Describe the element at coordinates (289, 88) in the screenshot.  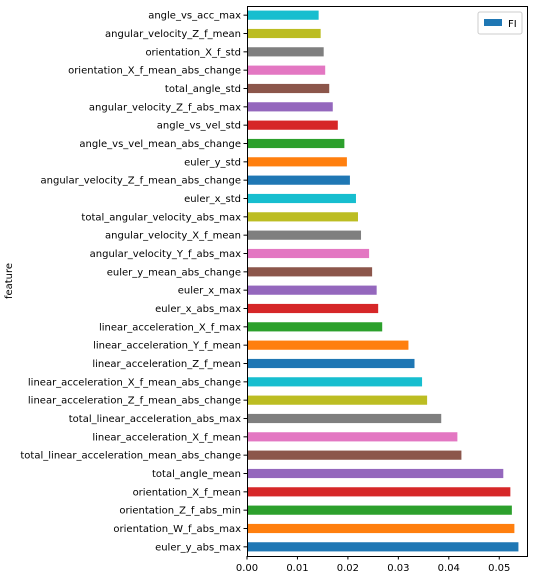
I see `bar-total_angle_std` at that location.